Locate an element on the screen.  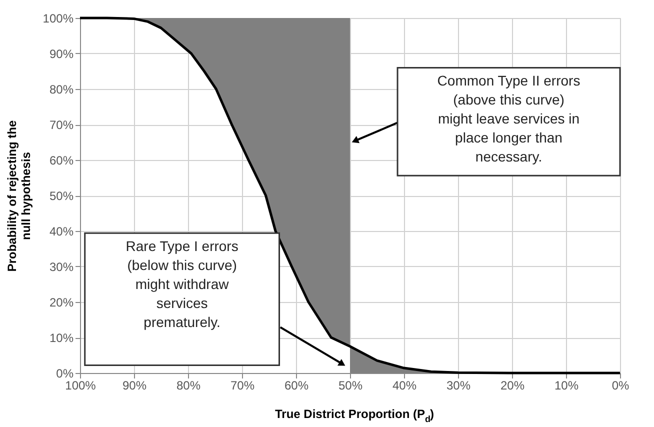
x-tick-label: 50% is located at coordinates (350, 385).